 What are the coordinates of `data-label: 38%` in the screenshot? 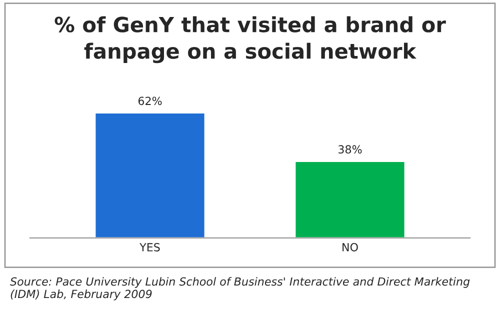 It's located at (350, 149).